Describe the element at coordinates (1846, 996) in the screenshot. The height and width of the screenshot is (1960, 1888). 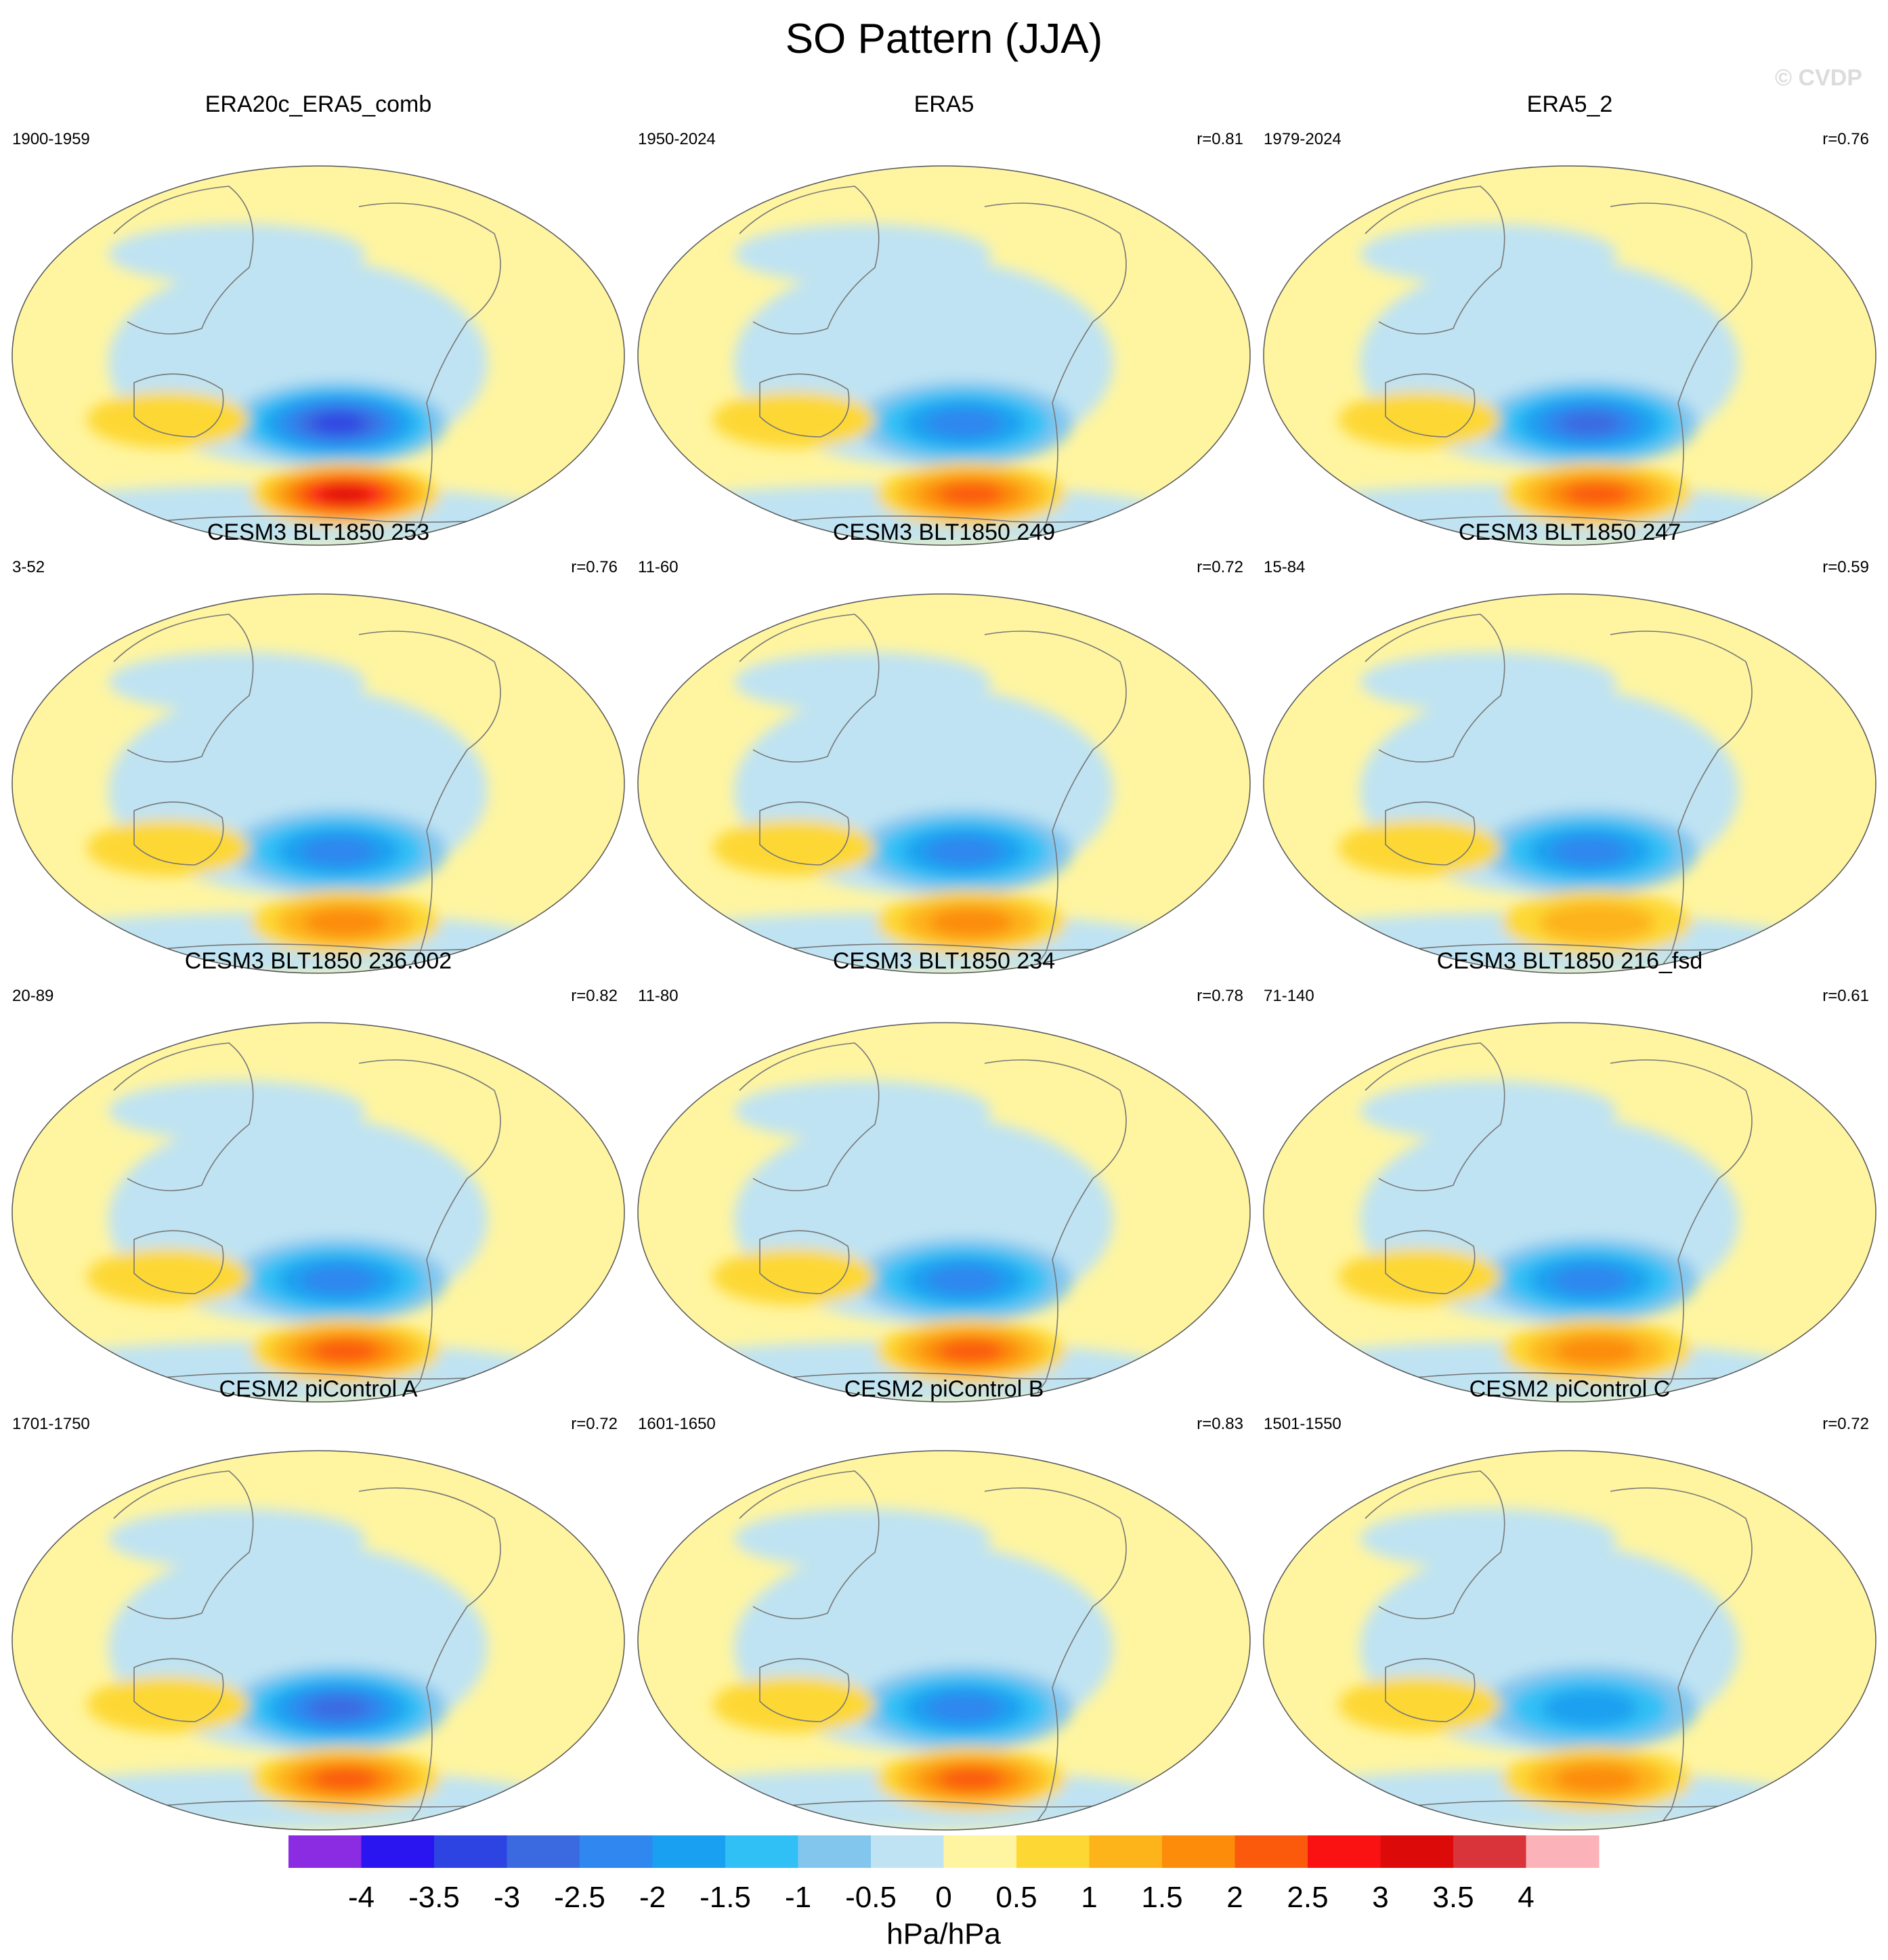
I see `panel-correlation: r=0.61` at that location.